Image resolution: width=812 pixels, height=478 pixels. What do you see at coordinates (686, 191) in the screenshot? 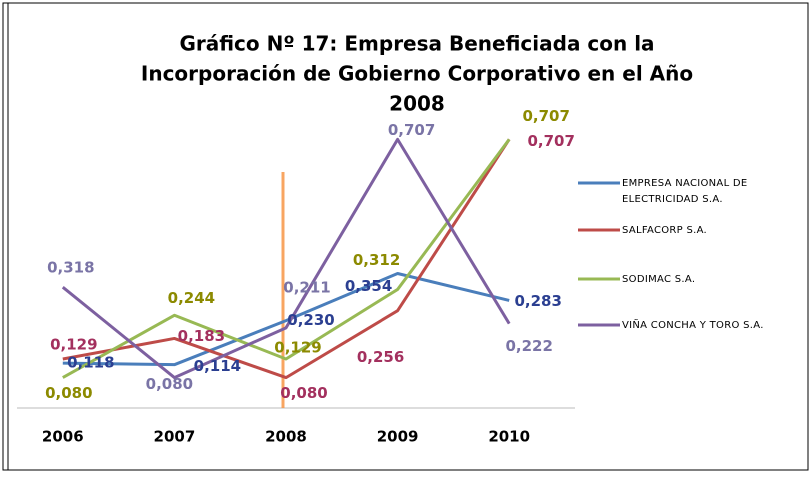
I see `legend-label: EMPRESA NACIONAL DE ELECTRICIDAD S.A.` at bounding box center [686, 191].